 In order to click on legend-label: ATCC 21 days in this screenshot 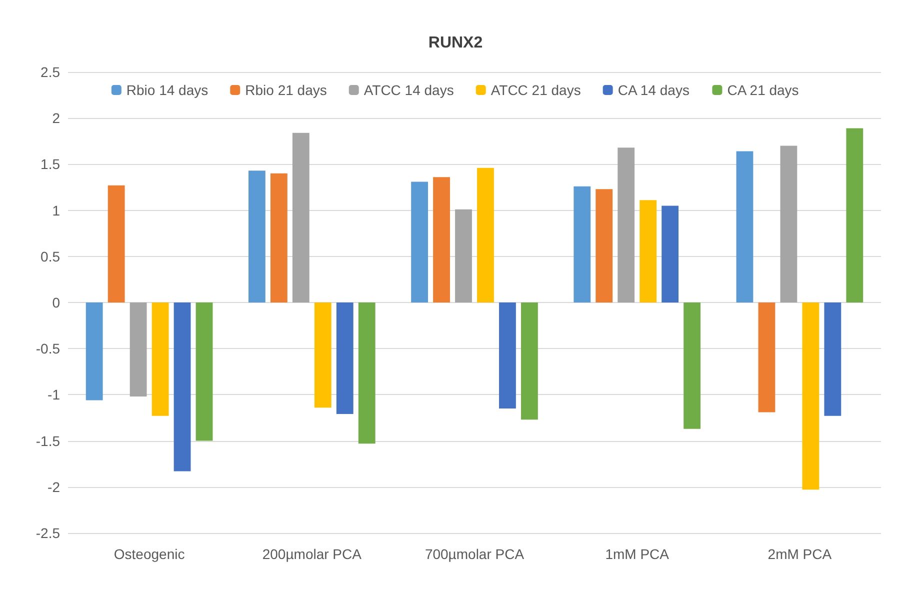, I will do `click(535, 90)`.